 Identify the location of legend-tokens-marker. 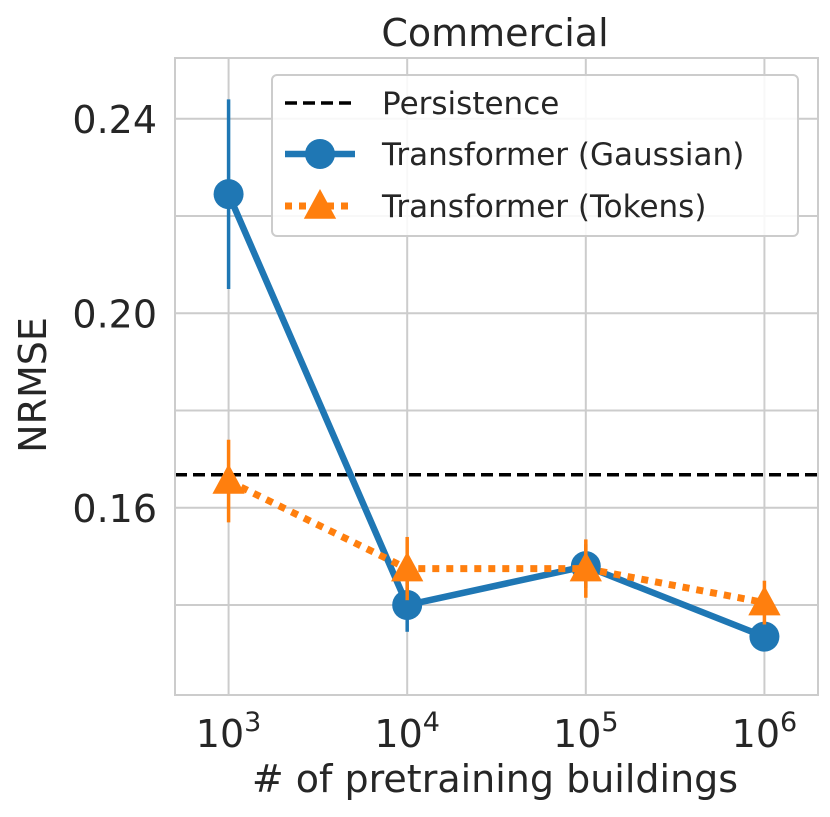
(320, 204).